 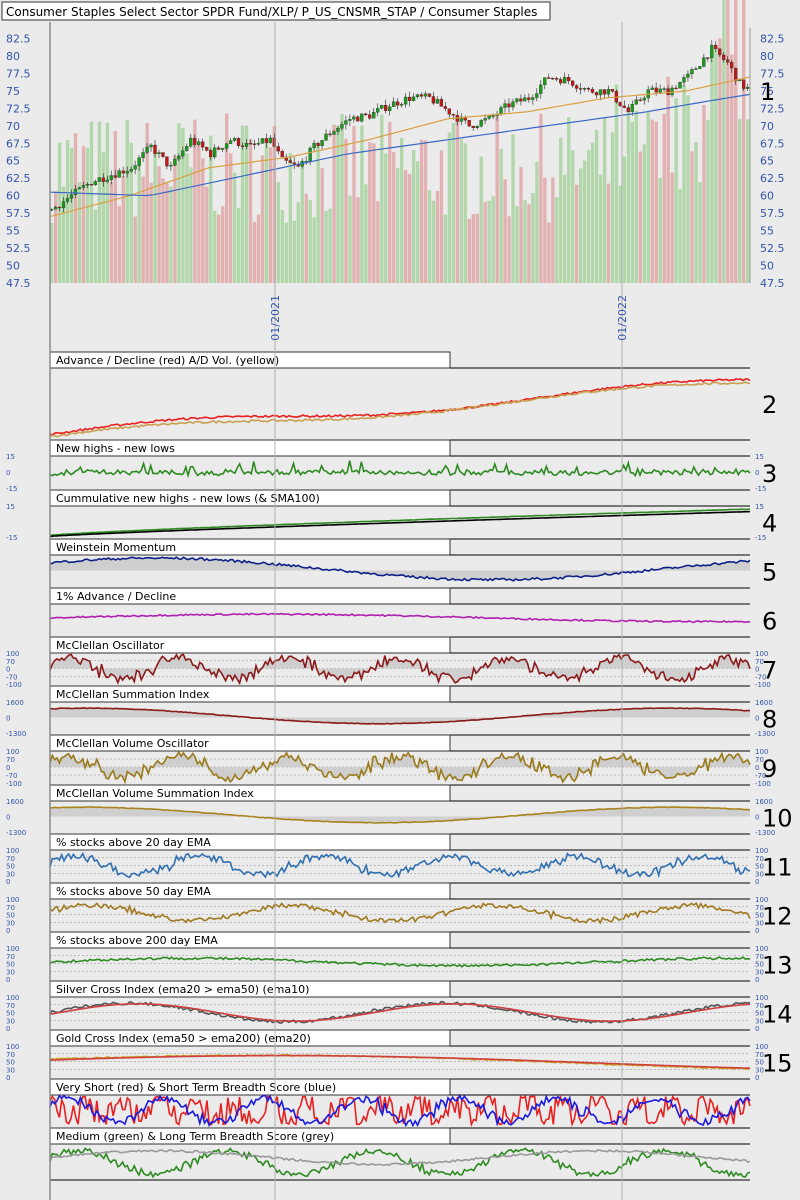 I want to click on y-tick-right: 70, so click(x=767, y=126).